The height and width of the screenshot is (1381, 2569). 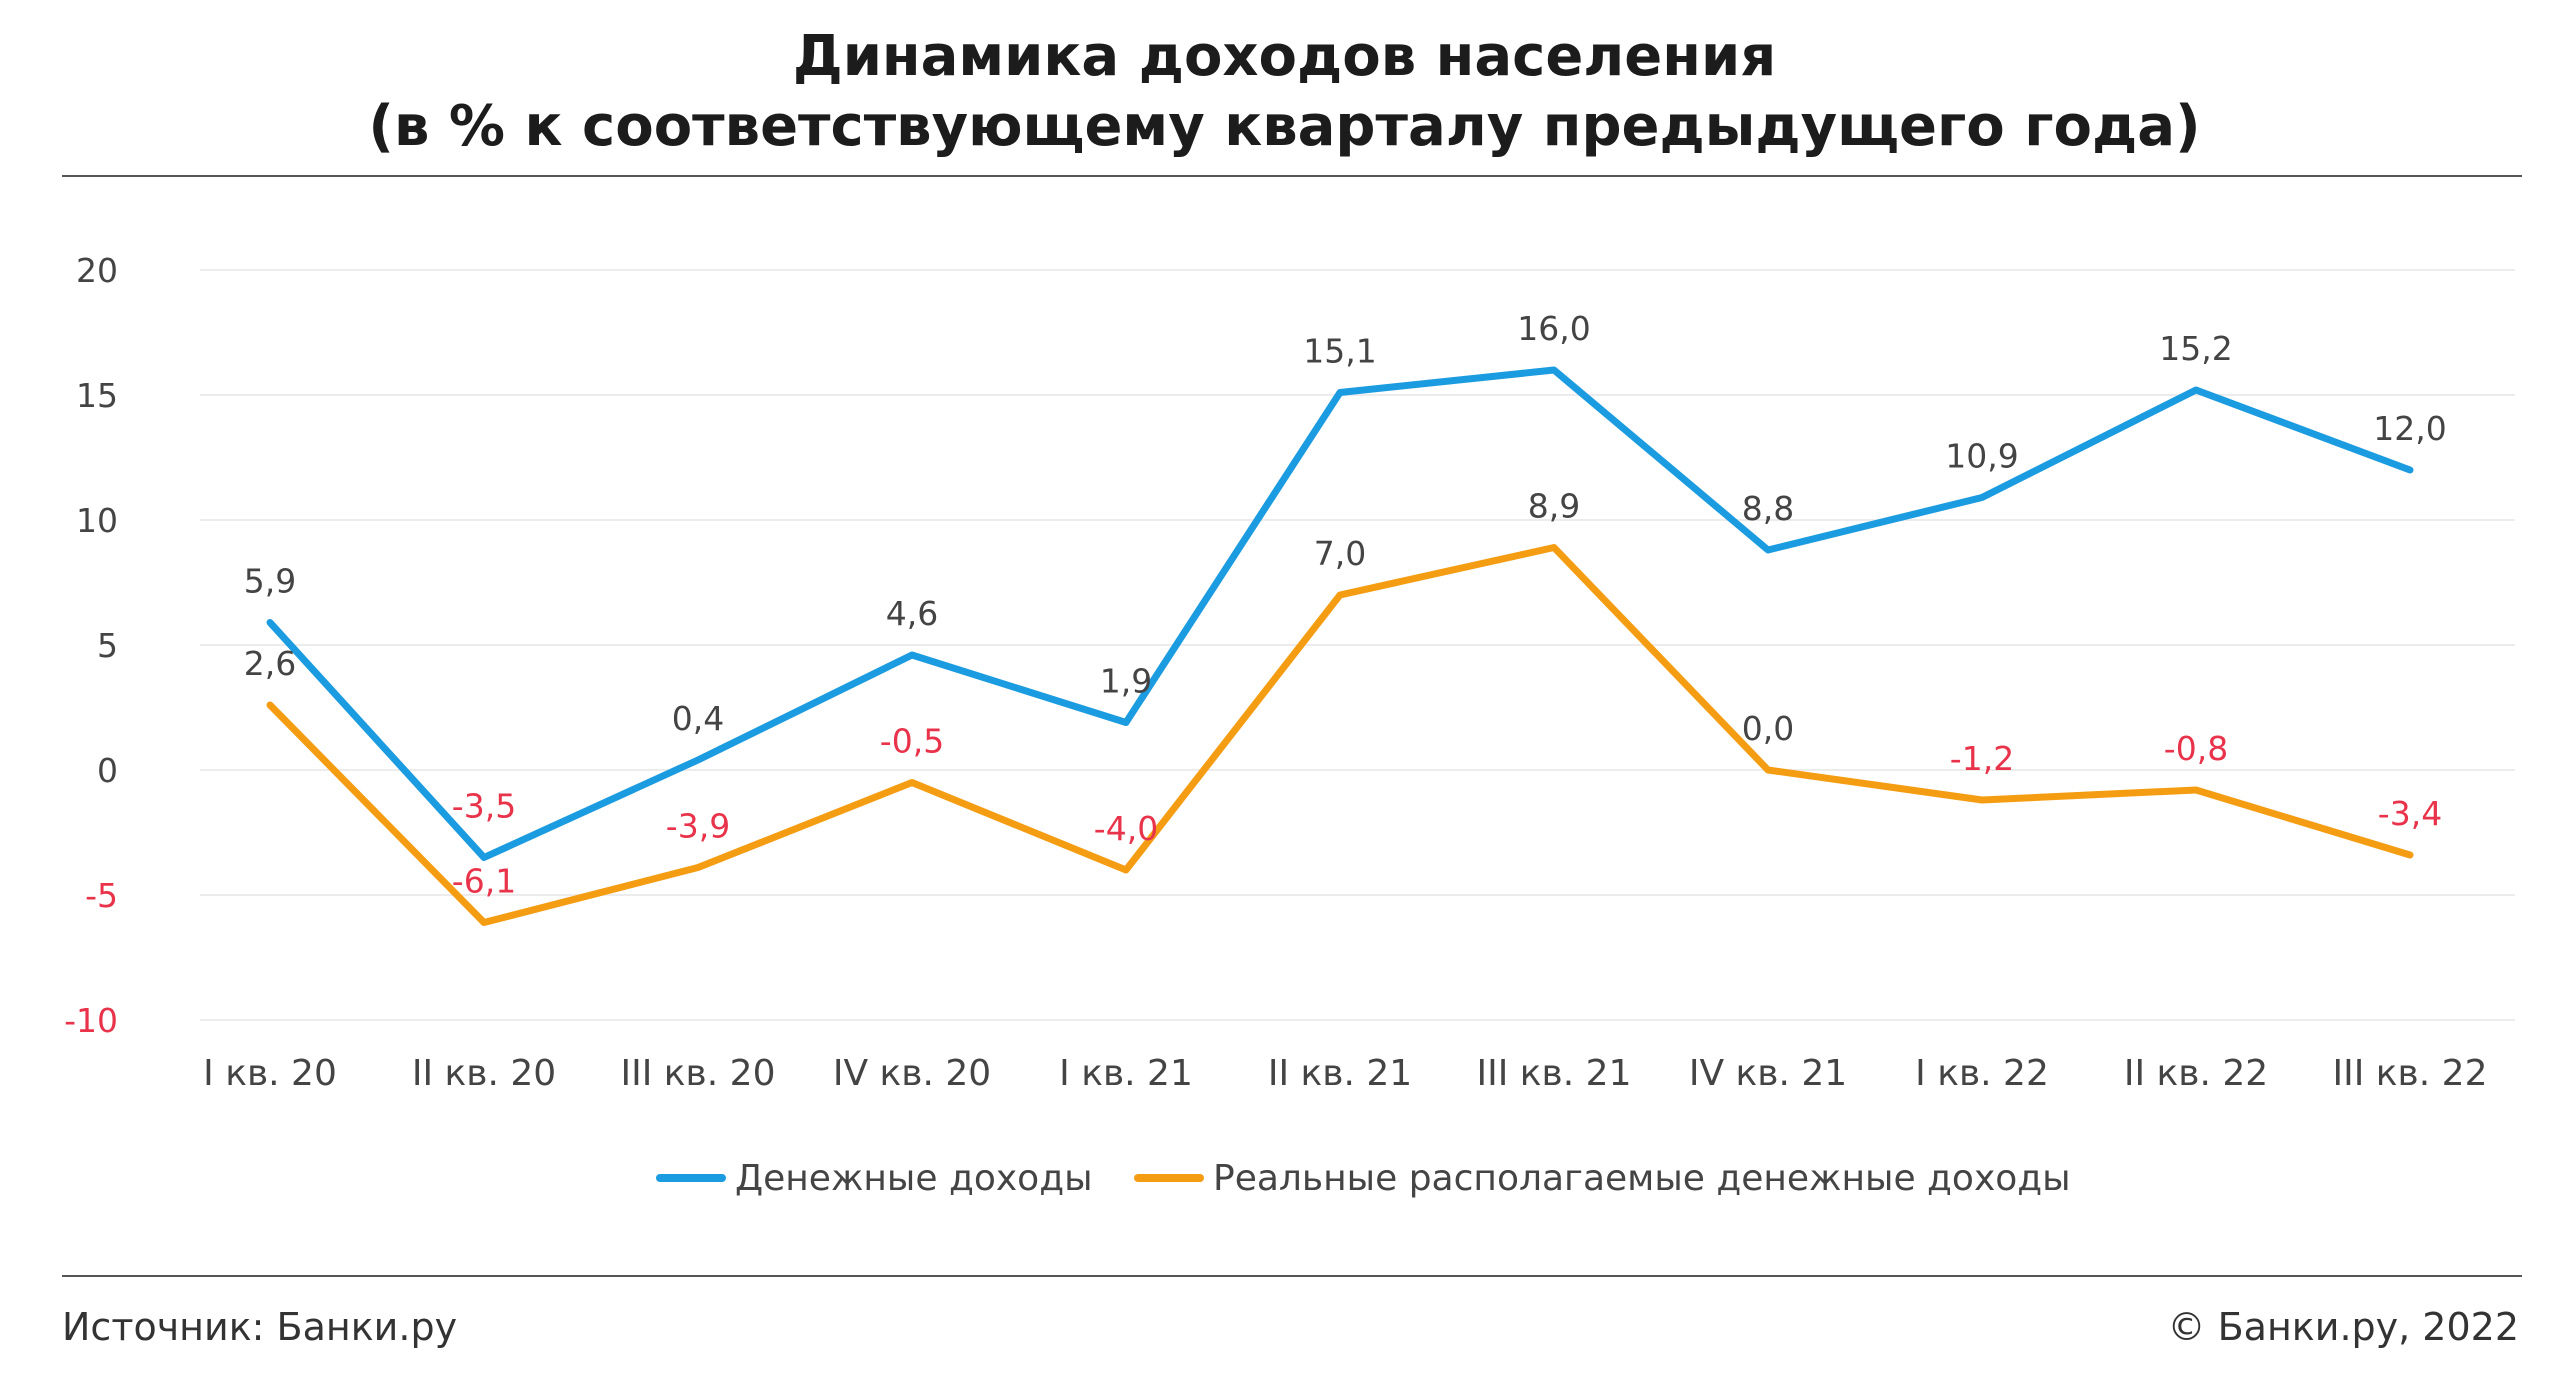 What do you see at coordinates (2409, 428) in the screenshot?
I see `data-label: 12,0` at bounding box center [2409, 428].